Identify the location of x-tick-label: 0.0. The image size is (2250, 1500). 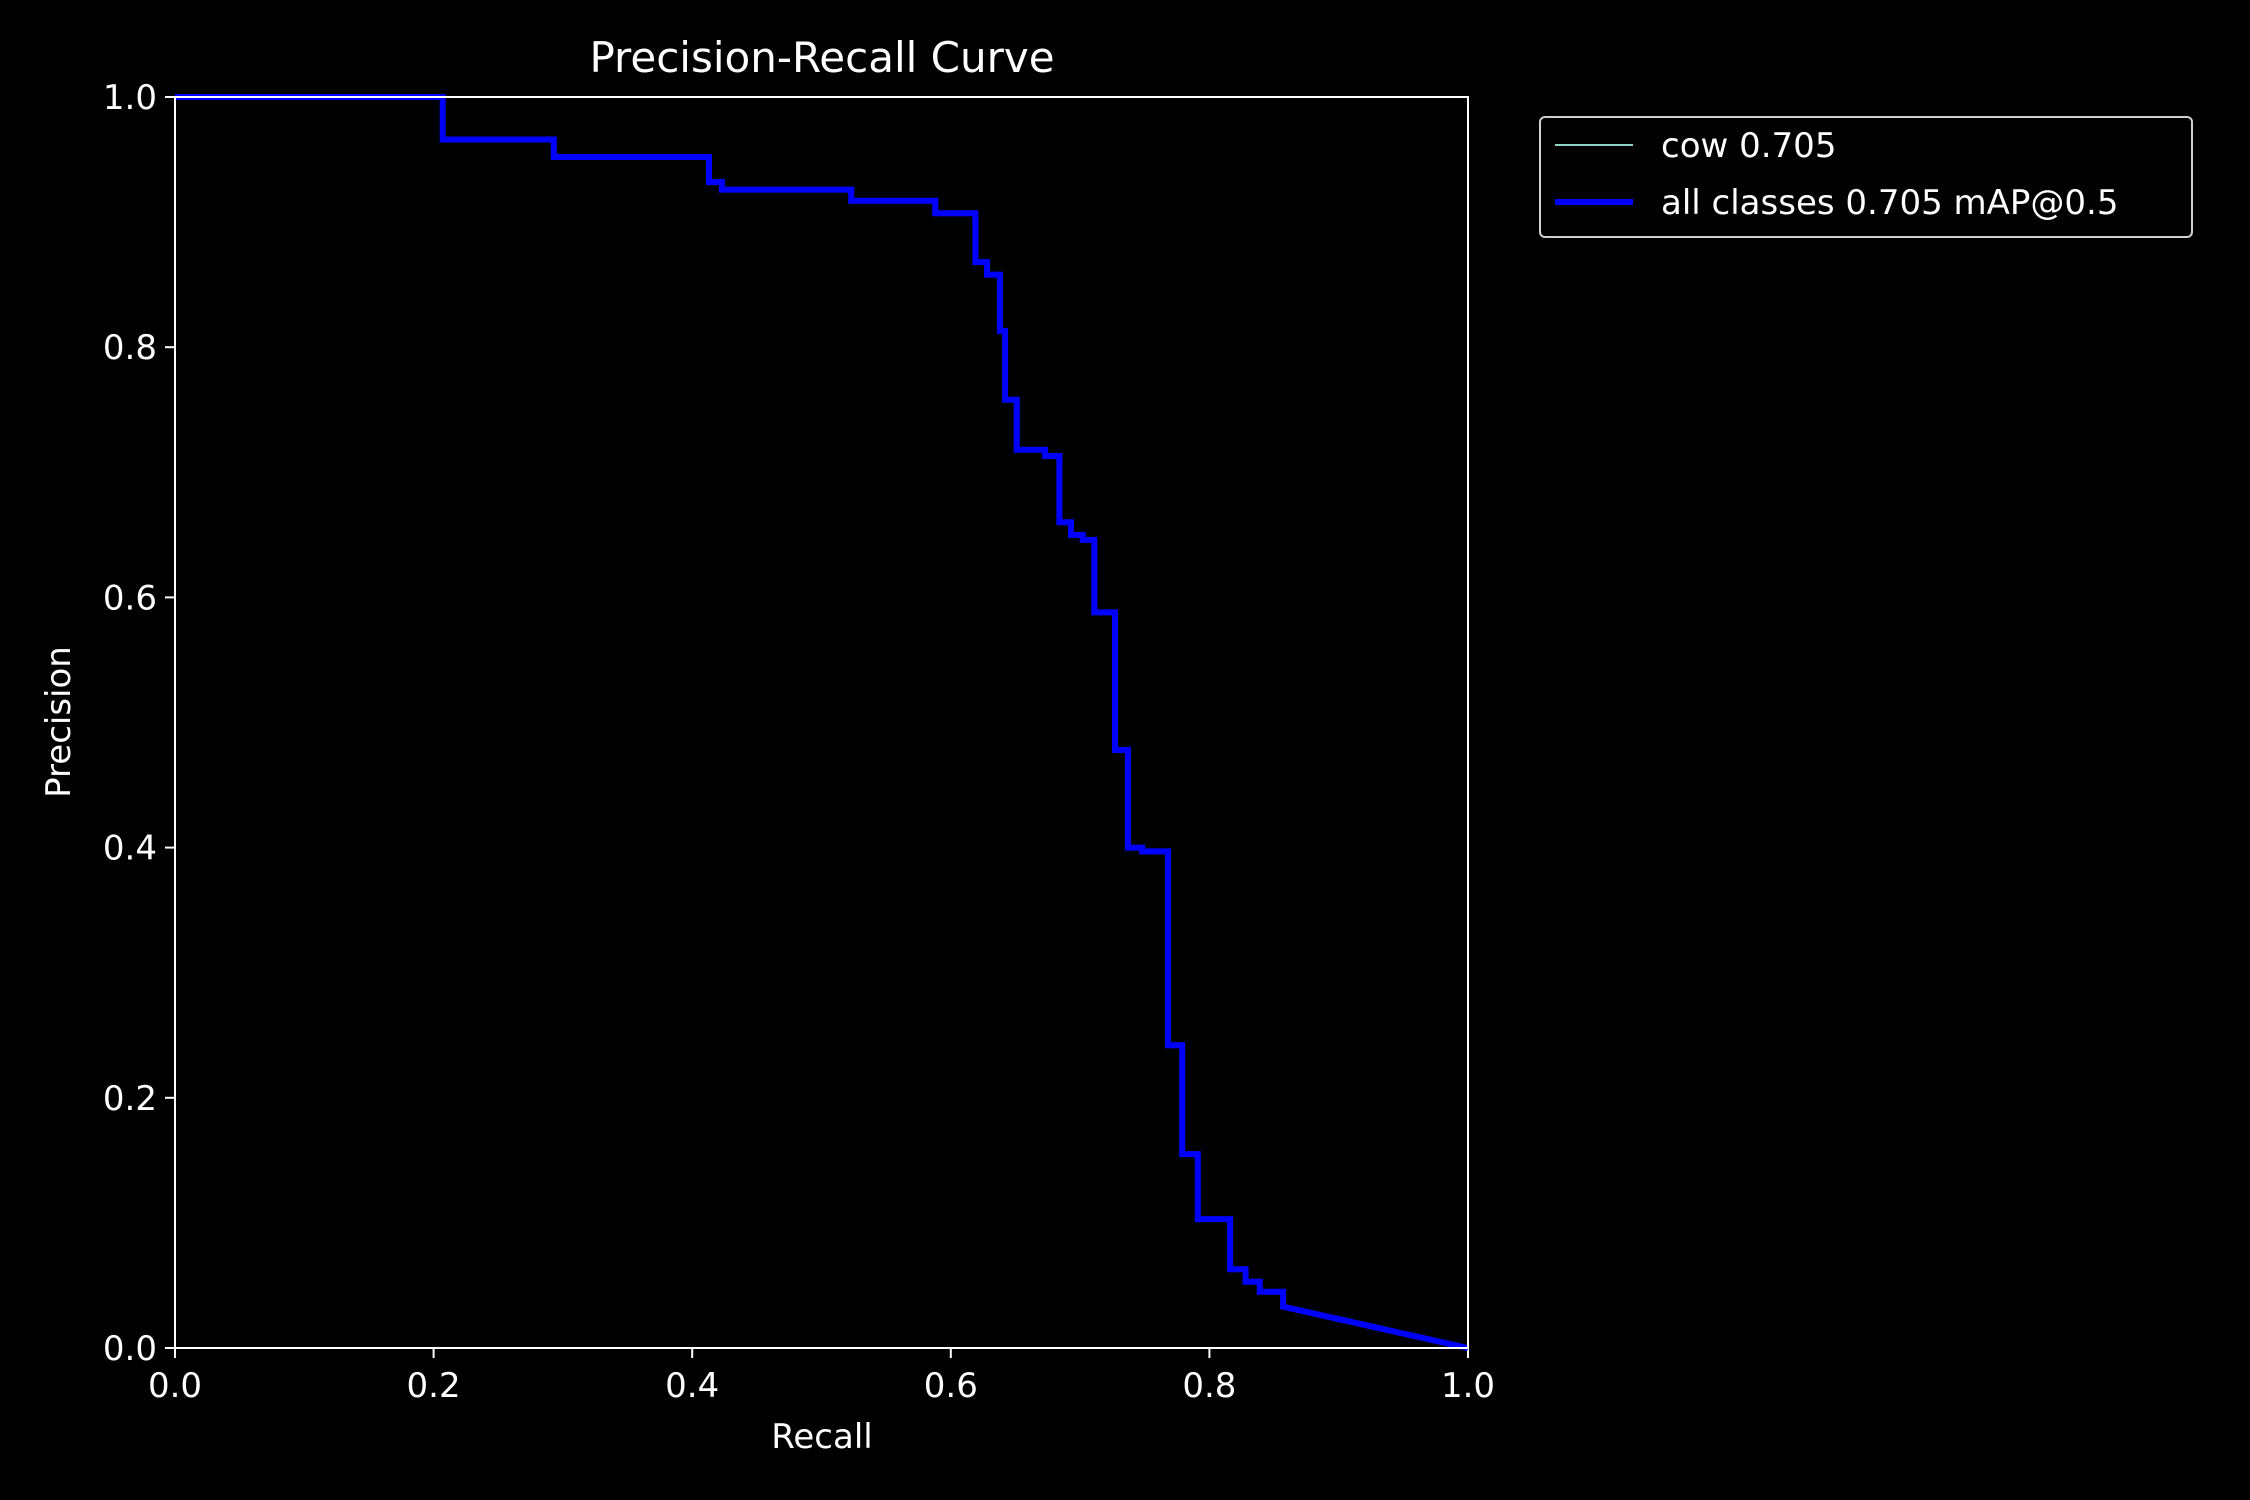
(175, 1386).